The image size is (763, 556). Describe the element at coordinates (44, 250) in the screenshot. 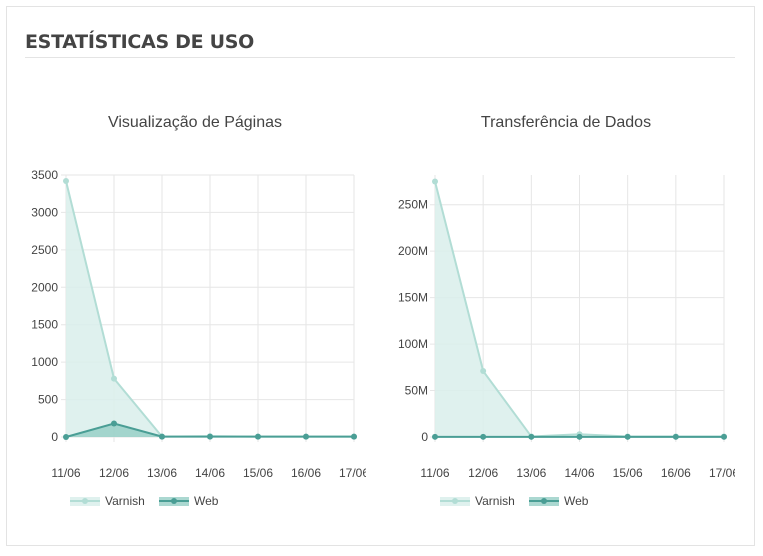

I see `y-tick-label: 2500` at that location.